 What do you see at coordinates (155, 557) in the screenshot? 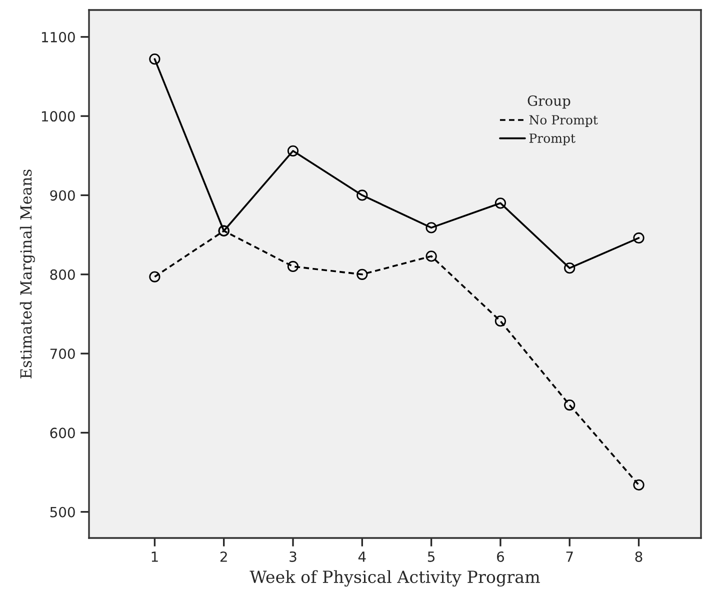
I see `x-tick-label: 1` at bounding box center [155, 557].